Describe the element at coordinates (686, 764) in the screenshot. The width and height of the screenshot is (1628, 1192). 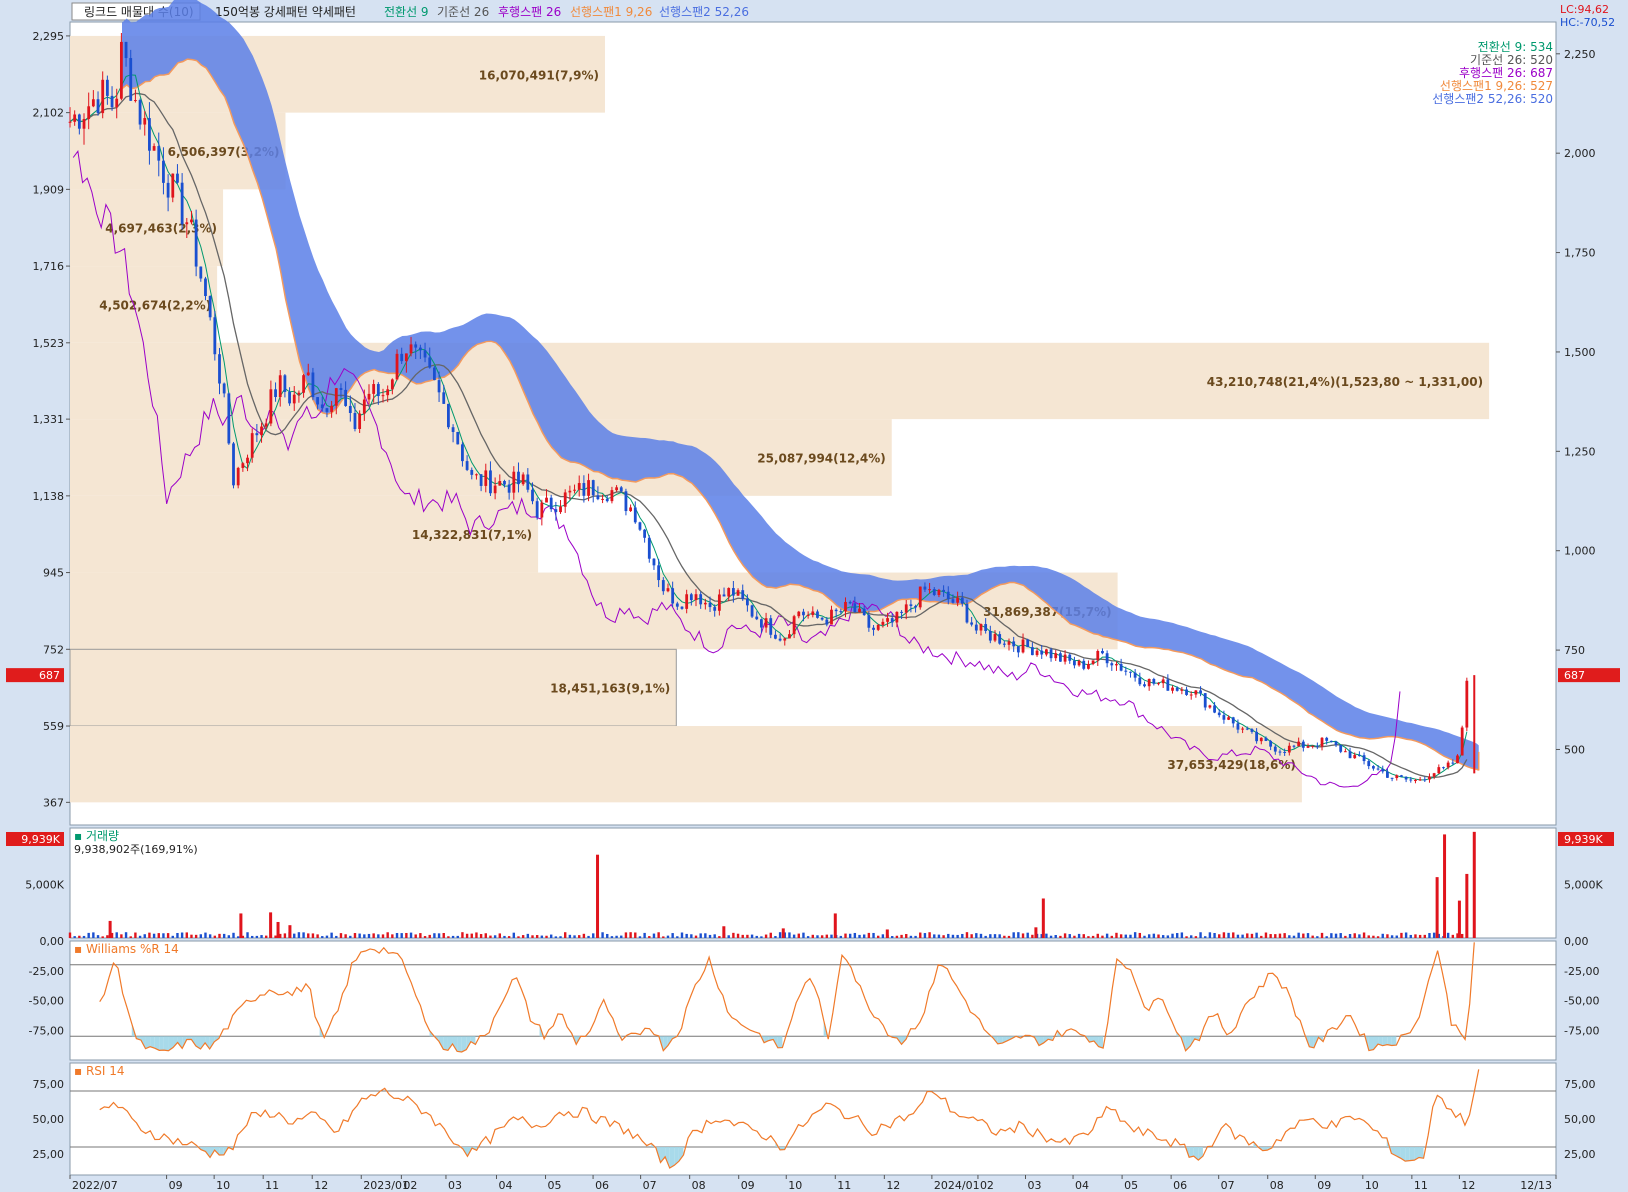
I see `volume-profile-box` at that location.